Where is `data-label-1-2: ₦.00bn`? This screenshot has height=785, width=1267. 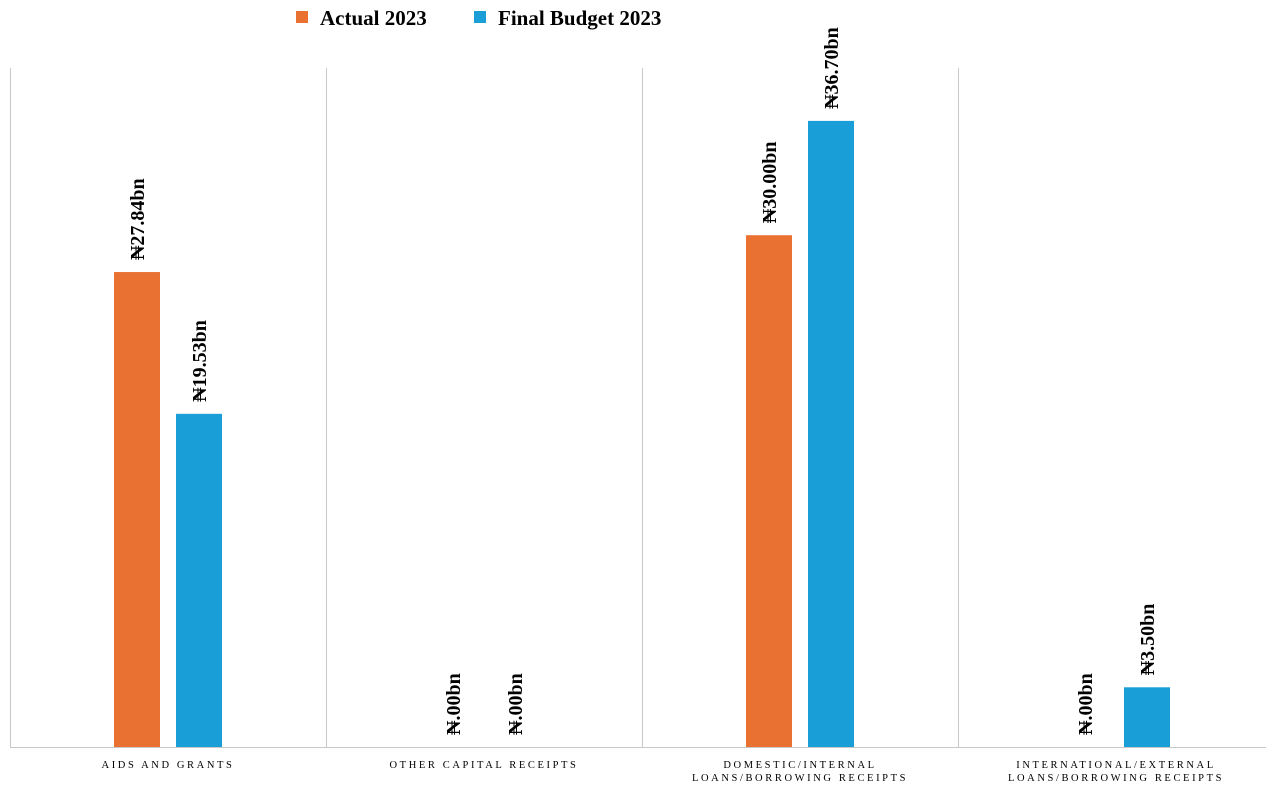
data-label-1-2: ₦.00bn is located at coordinates (454, 704).